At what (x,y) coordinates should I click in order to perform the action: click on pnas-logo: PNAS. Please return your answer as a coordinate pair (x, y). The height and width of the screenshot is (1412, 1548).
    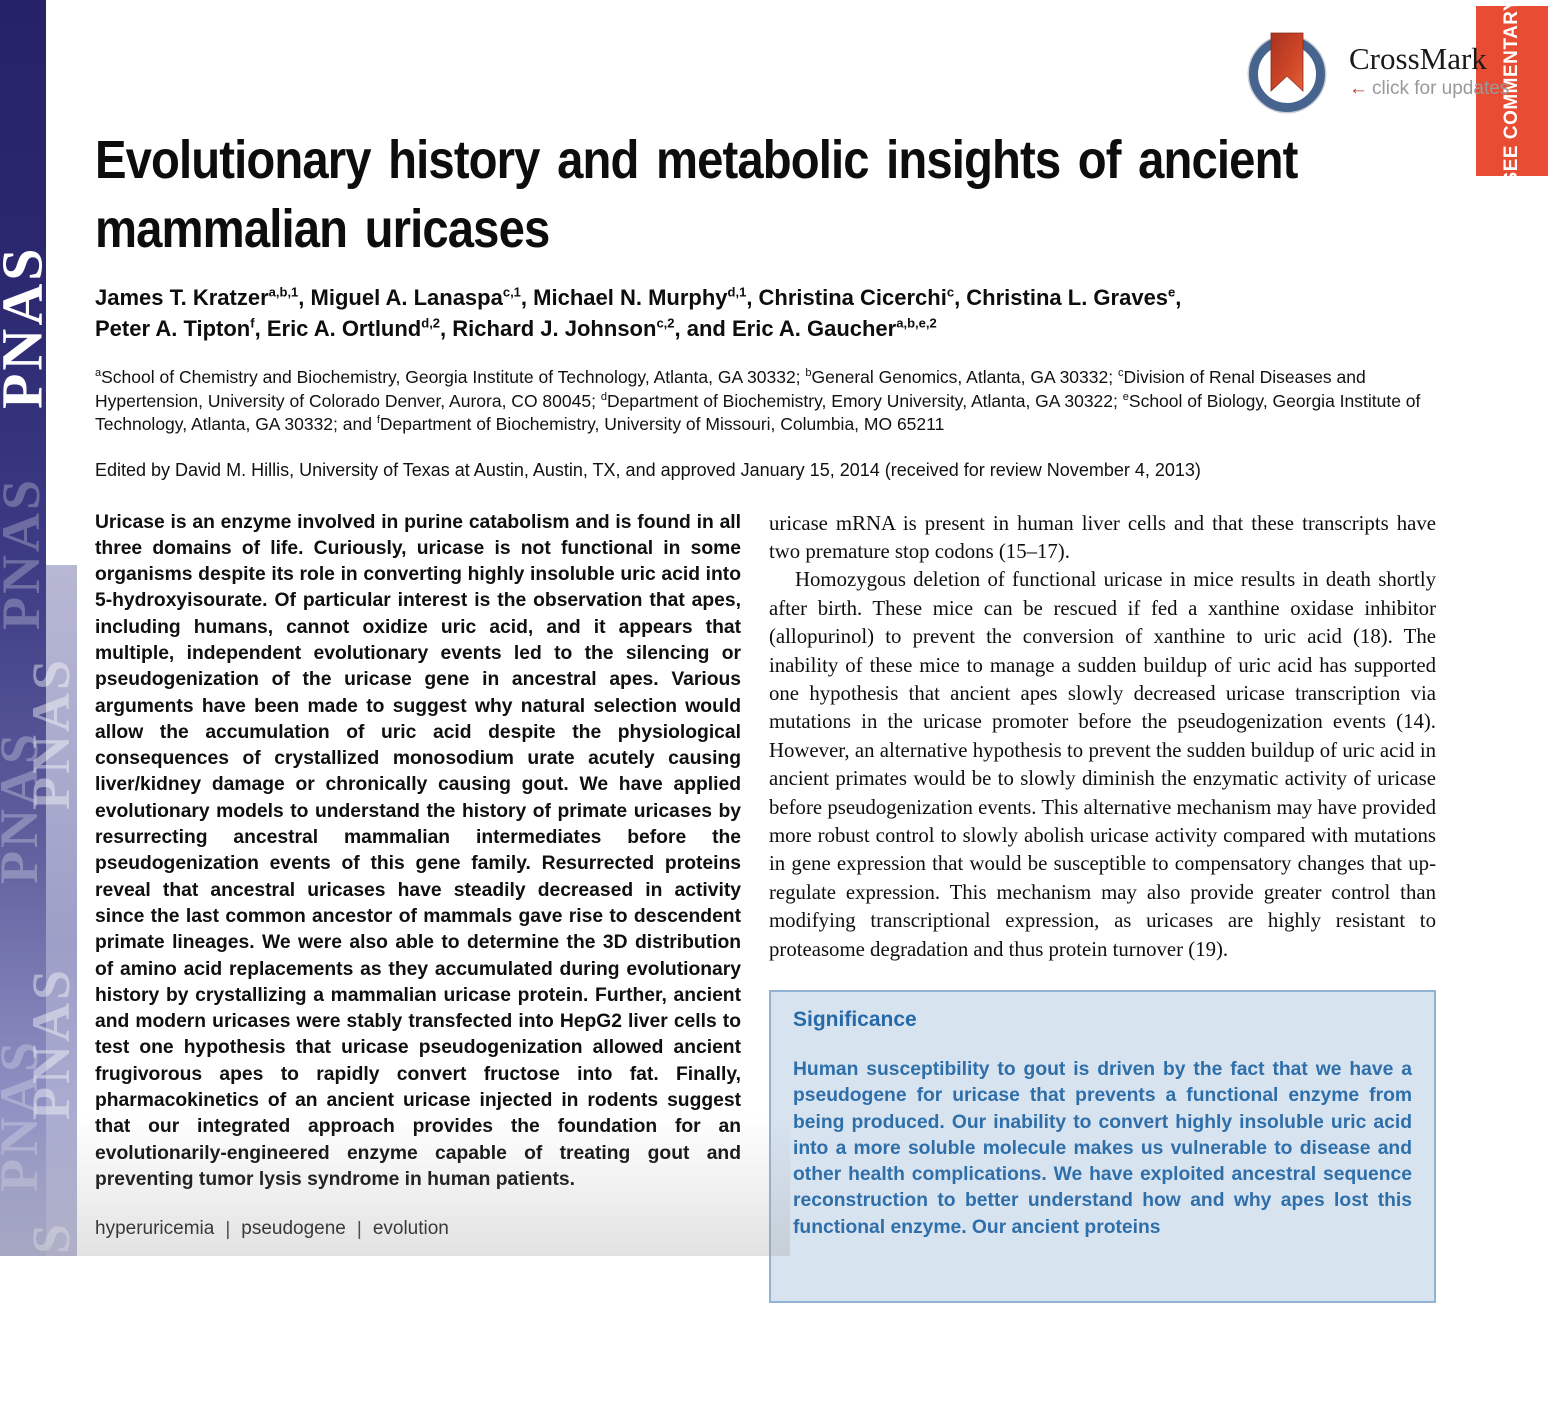
    Looking at the image, I should click on (27, 327).